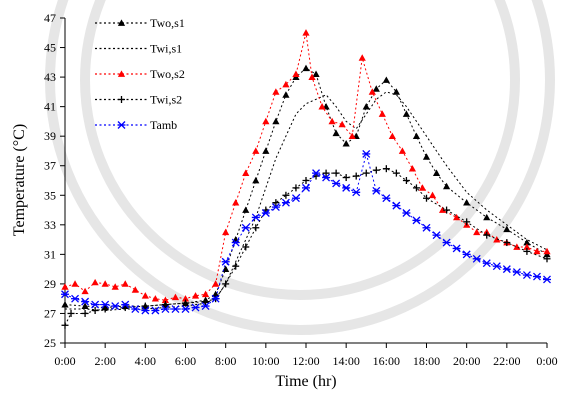 The image size is (571, 396). What do you see at coordinates (145, 361) in the screenshot?
I see `x-tick-label: 4:00` at bounding box center [145, 361].